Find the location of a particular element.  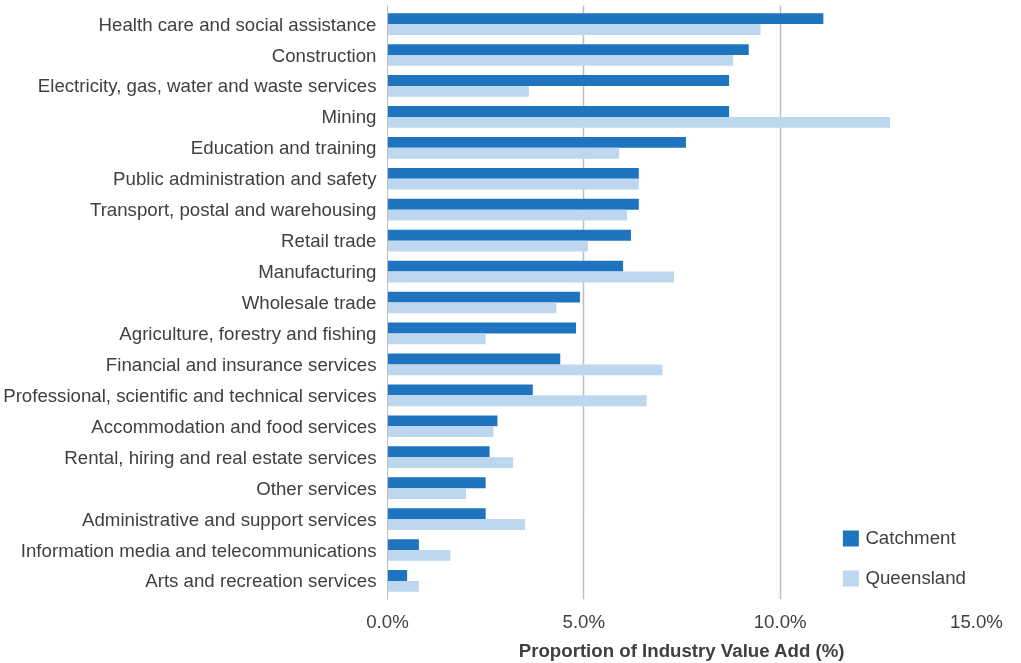

y-tick-label: Retail trade is located at coordinates (329, 241).